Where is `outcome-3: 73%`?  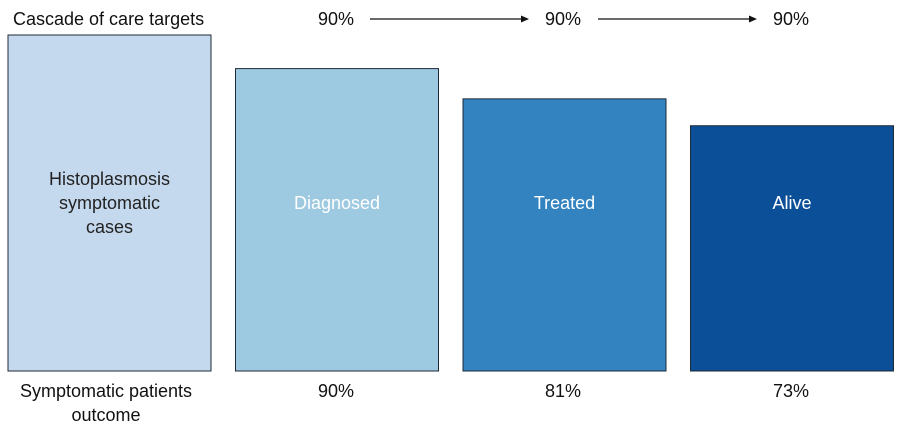
outcome-3: 73% is located at coordinates (791, 391).